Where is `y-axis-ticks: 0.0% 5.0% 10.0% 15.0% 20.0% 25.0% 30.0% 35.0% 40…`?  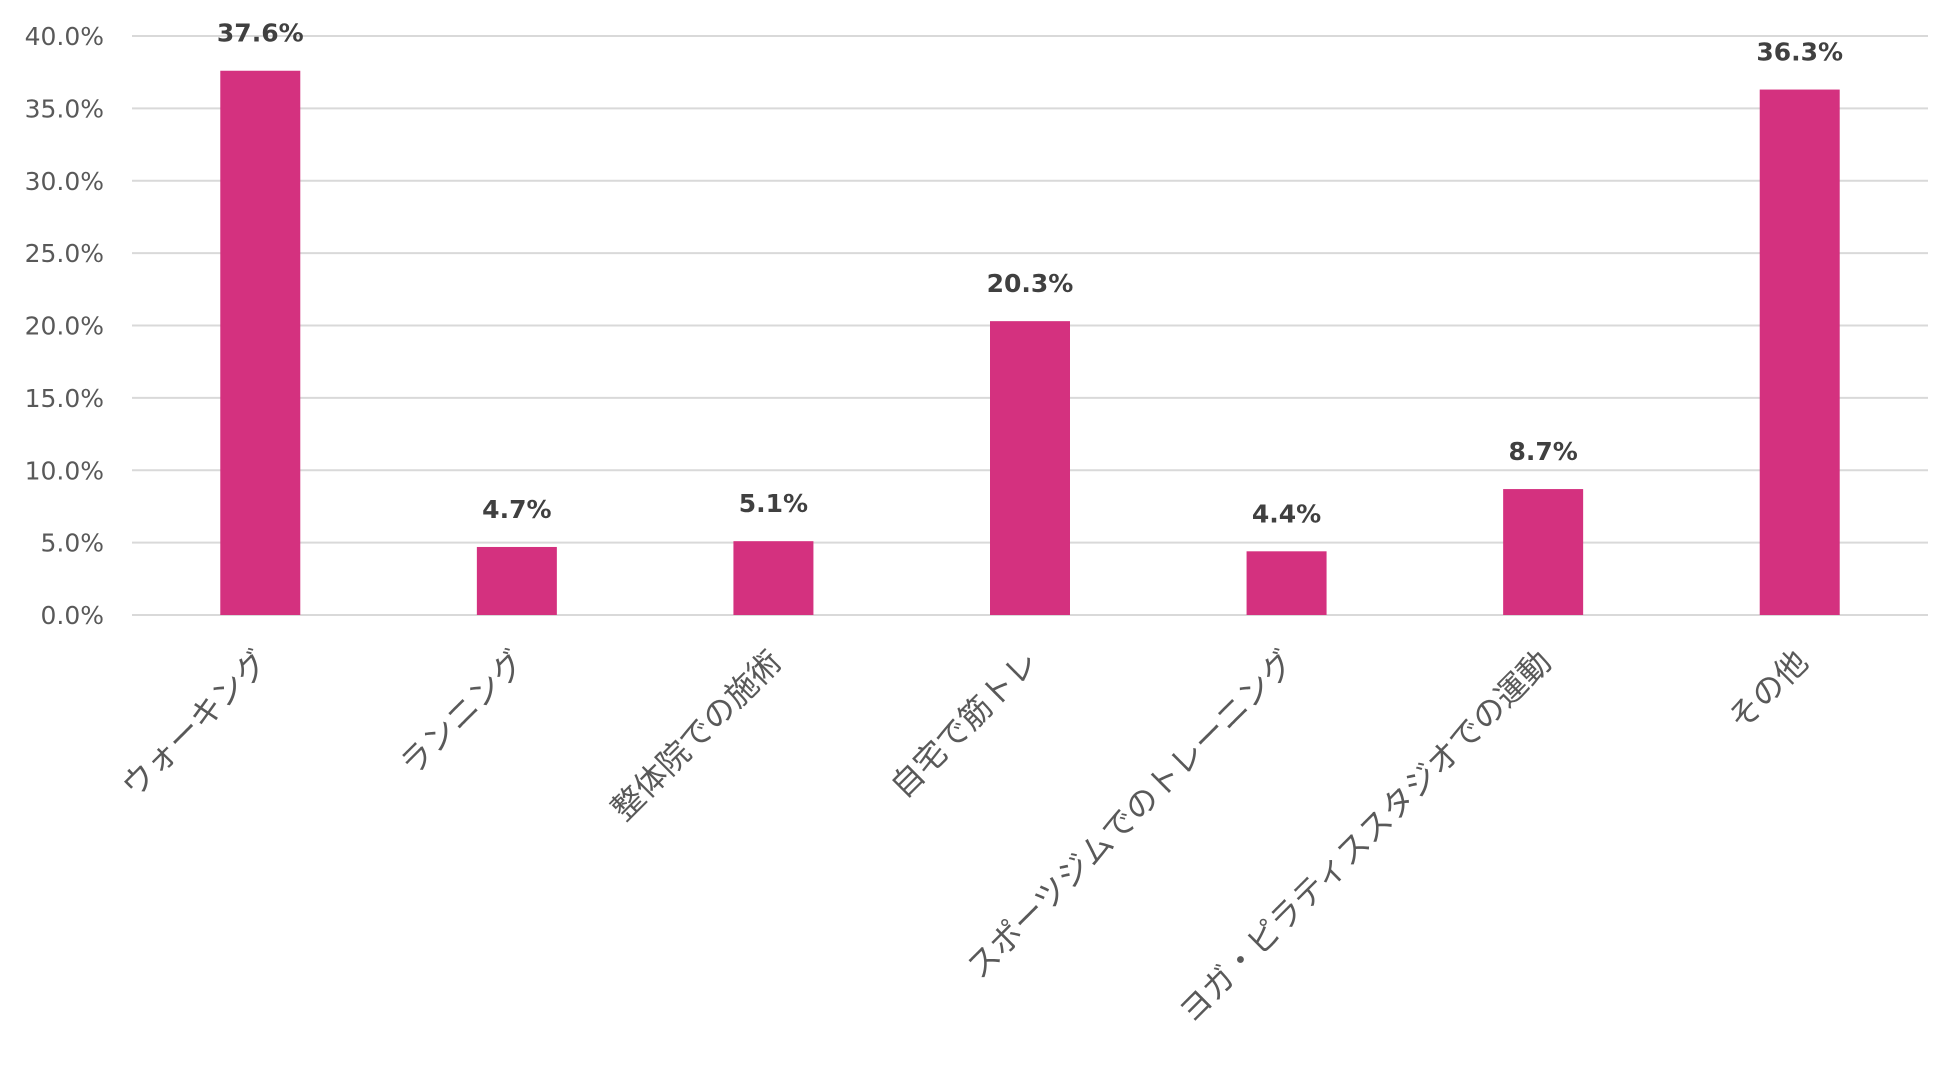
y-axis-ticks: 0.0% 5.0% 10.0% 15.0% 20.0% 25.0% 30.0% 35.0% 40… is located at coordinates (64, 326).